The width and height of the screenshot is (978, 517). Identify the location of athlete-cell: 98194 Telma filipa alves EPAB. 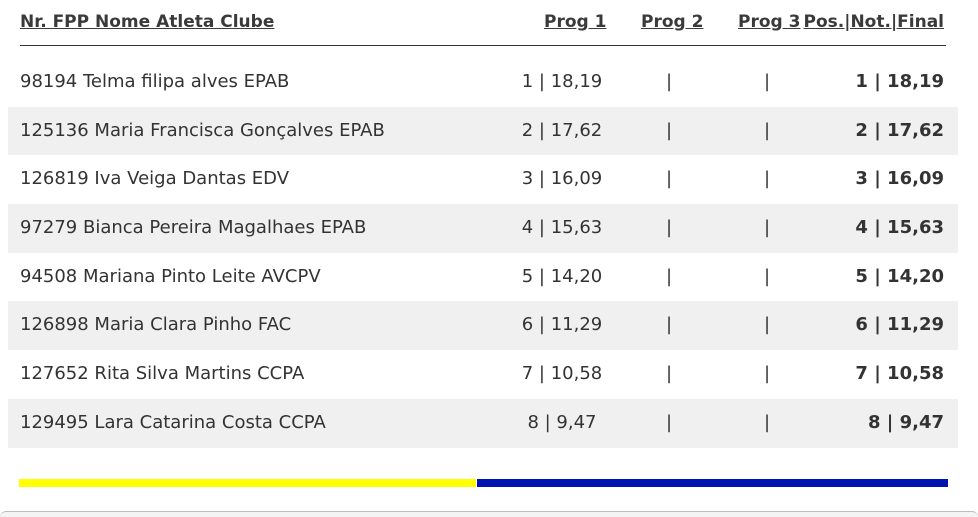
(155, 81).